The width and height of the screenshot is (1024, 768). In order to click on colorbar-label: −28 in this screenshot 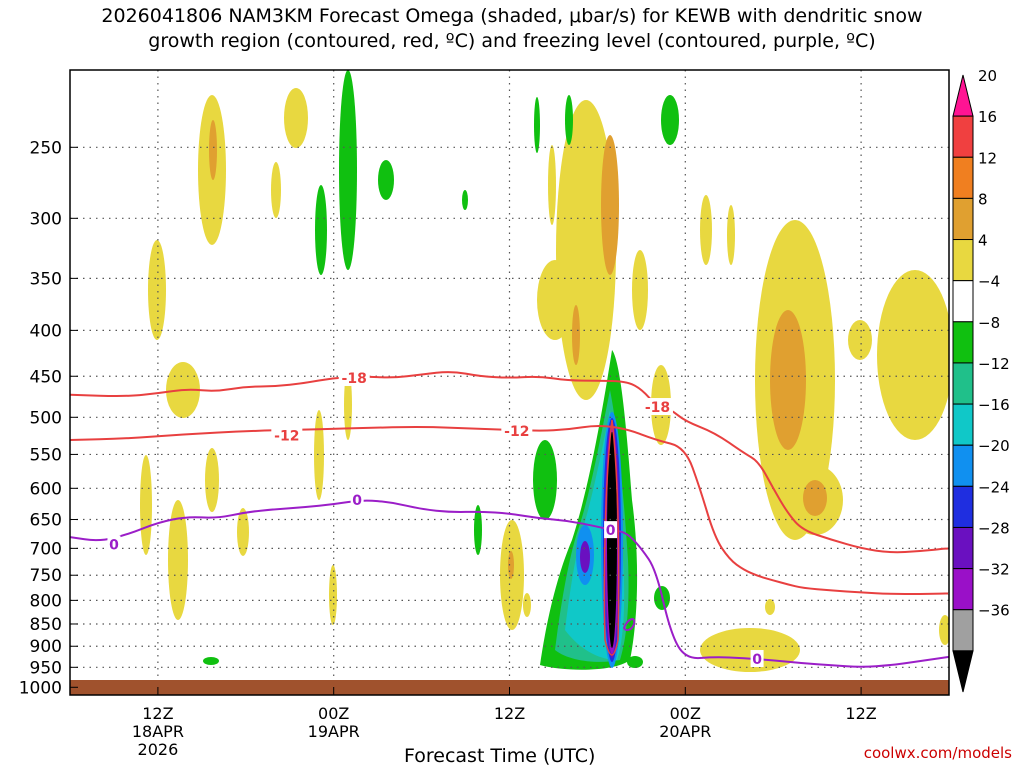, I will do `click(994, 529)`.